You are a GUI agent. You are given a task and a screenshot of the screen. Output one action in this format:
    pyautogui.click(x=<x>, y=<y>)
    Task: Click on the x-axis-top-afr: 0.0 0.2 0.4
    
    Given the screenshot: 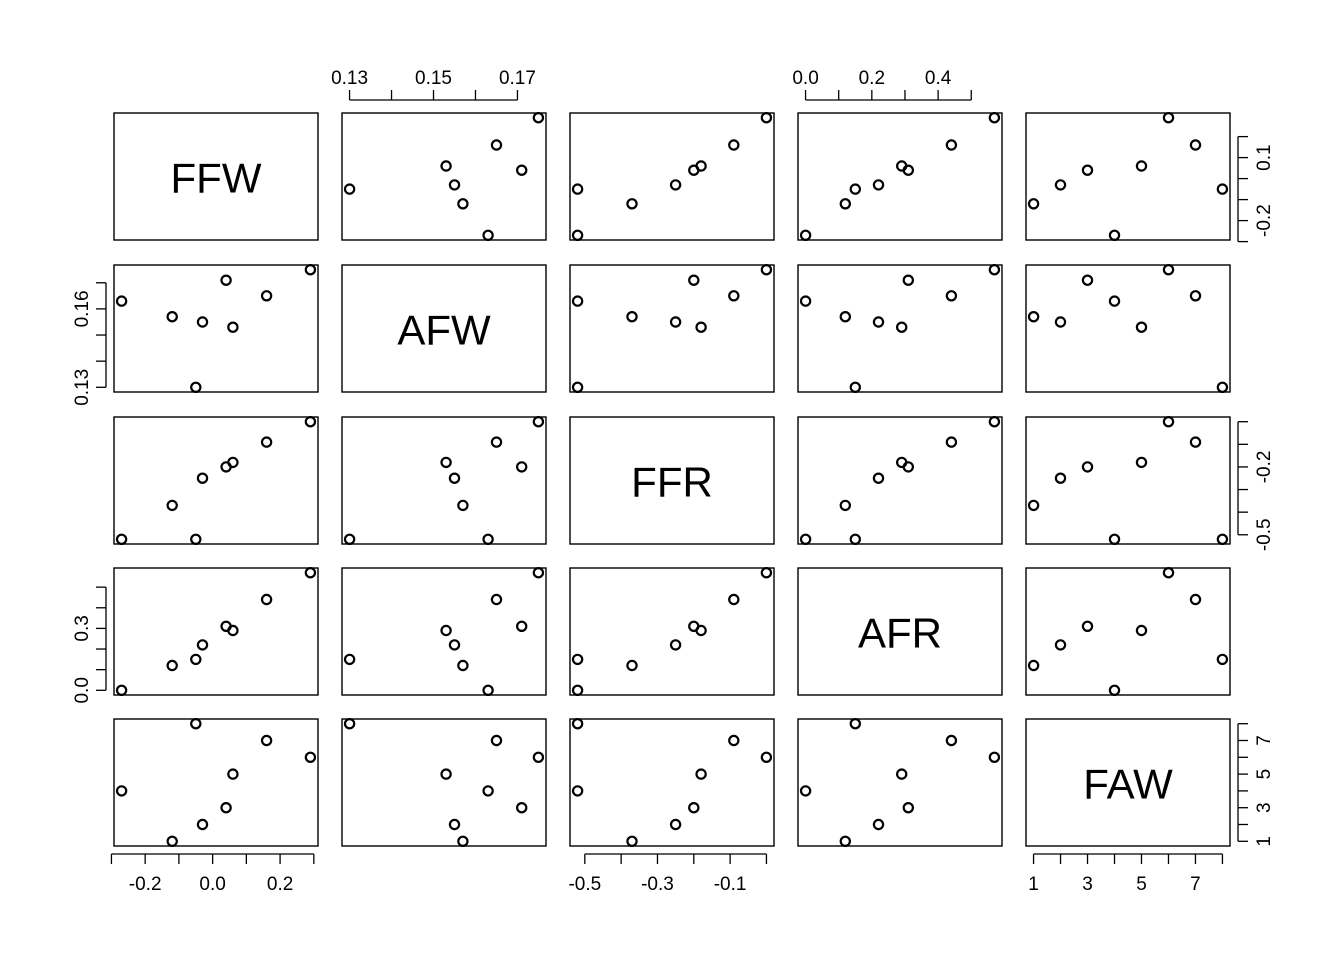 What is the action you would take?
    pyautogui.click(x=882, y=84)
    